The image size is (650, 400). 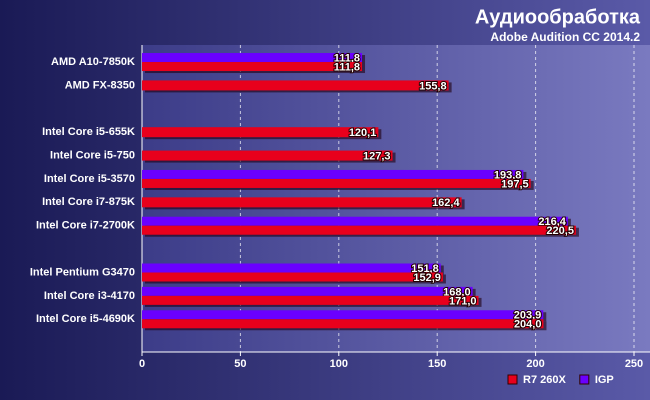 What do you see at coordinates (457, 292) in the screenshot?
I see `value-label: 168,0` at bounding box center [457, 292].